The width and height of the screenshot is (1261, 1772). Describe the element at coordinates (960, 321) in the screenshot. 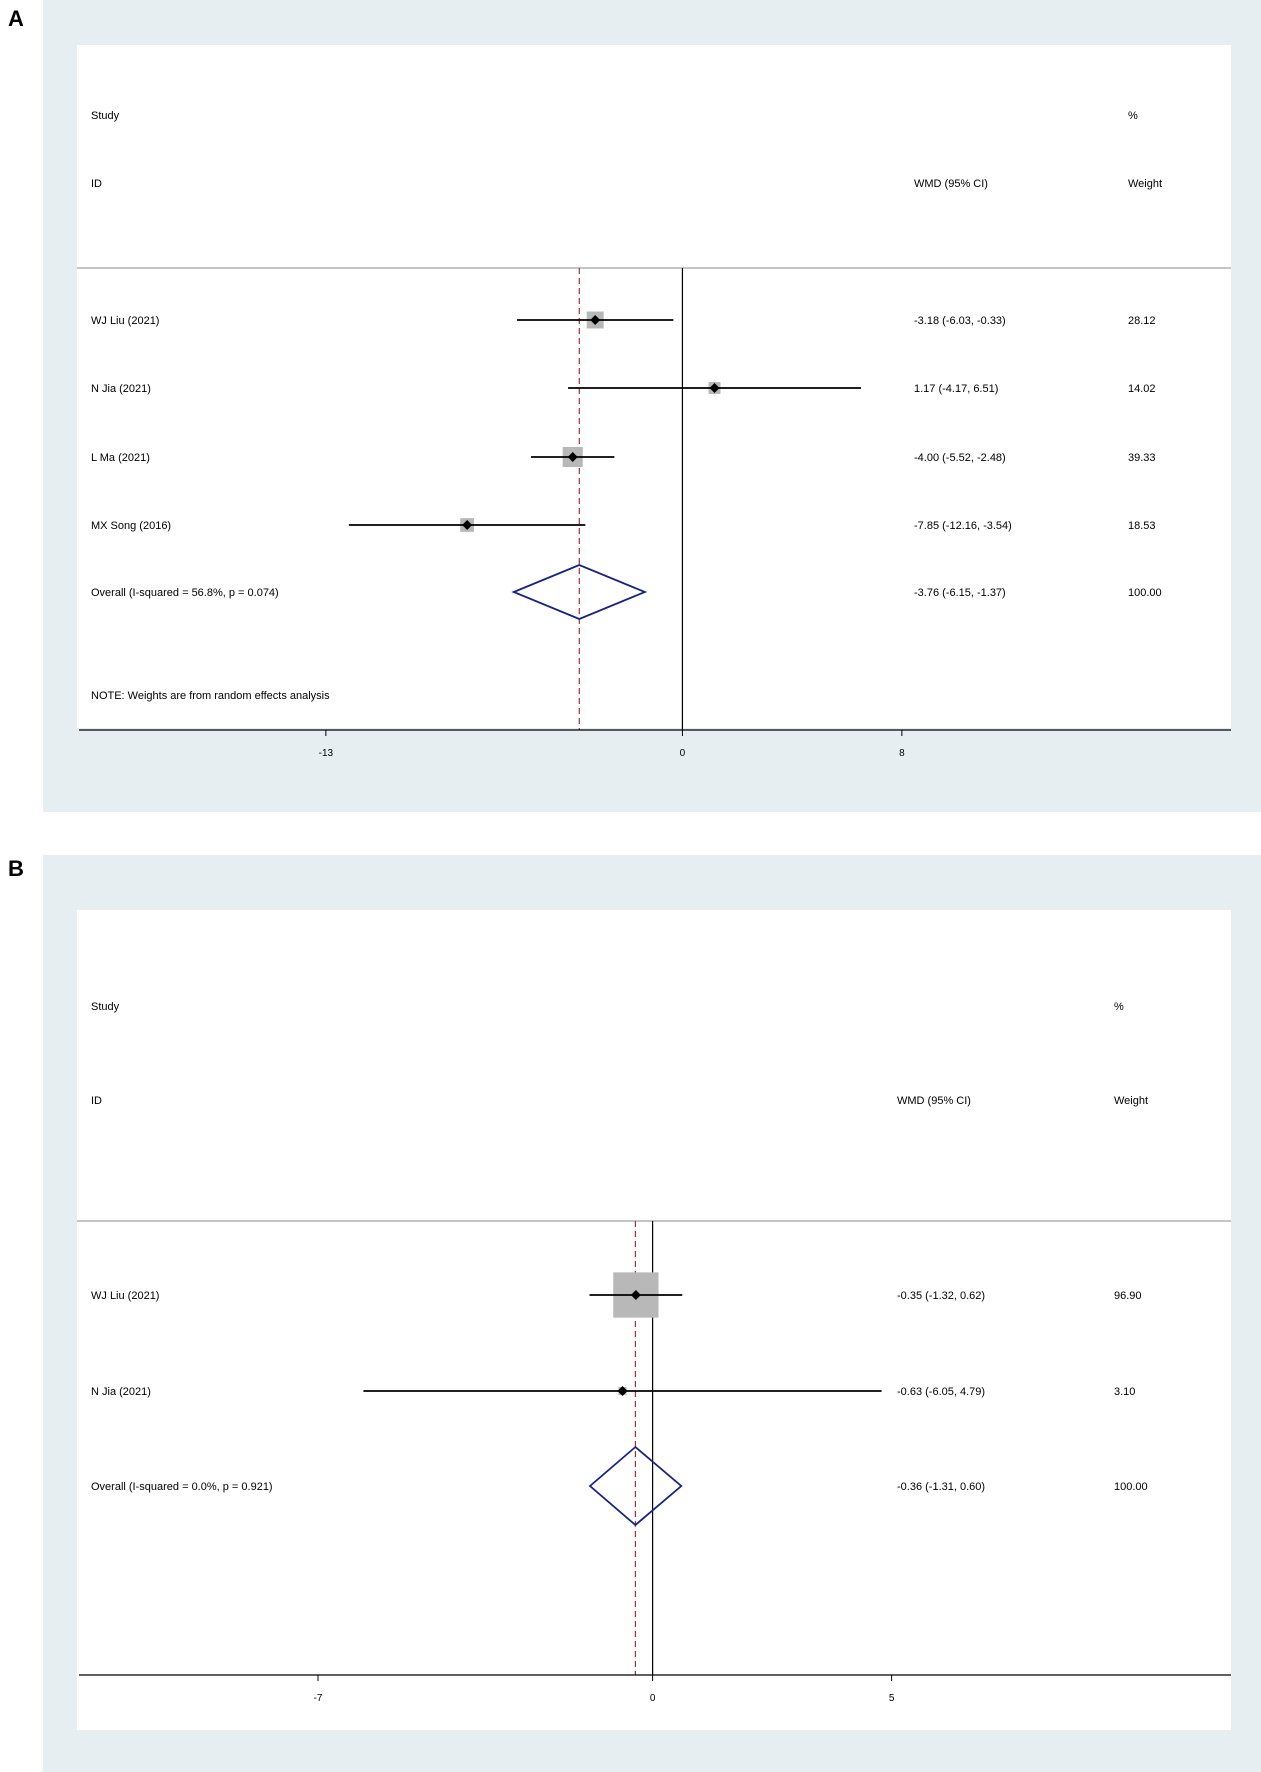

I see `study-ci-text: -3.18 (-6.03, -0.33)` at that location.